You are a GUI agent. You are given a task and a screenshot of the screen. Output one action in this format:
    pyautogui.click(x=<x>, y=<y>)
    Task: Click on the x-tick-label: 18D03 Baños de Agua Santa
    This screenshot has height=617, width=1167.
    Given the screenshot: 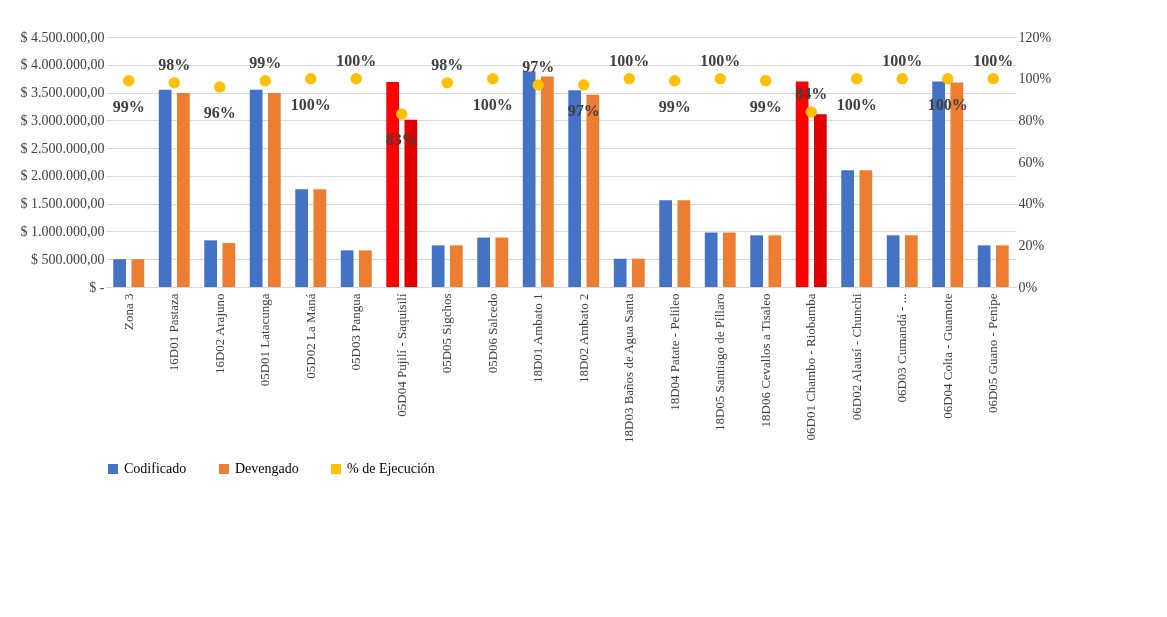 What is the action you would take?
    pyautogui.click(x=629, y=368)
    